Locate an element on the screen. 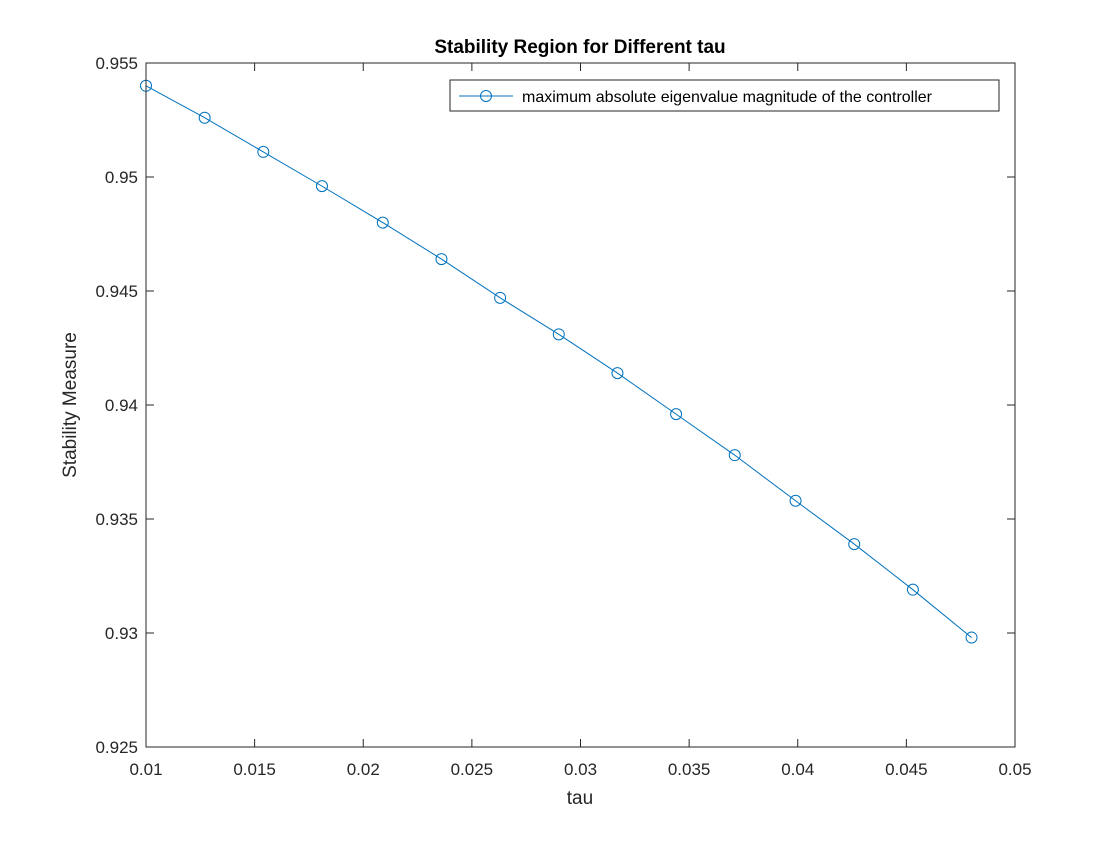  y-tick-label: 0.945 is located at coordinates (116, 291).